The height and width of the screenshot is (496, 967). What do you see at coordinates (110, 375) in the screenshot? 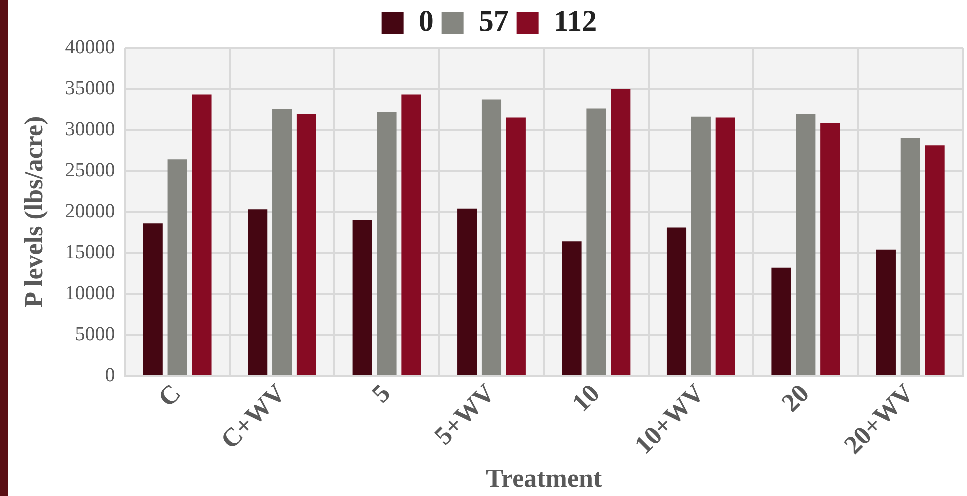
I see `y-tick-label: 0` at bounding box center [110, 375].